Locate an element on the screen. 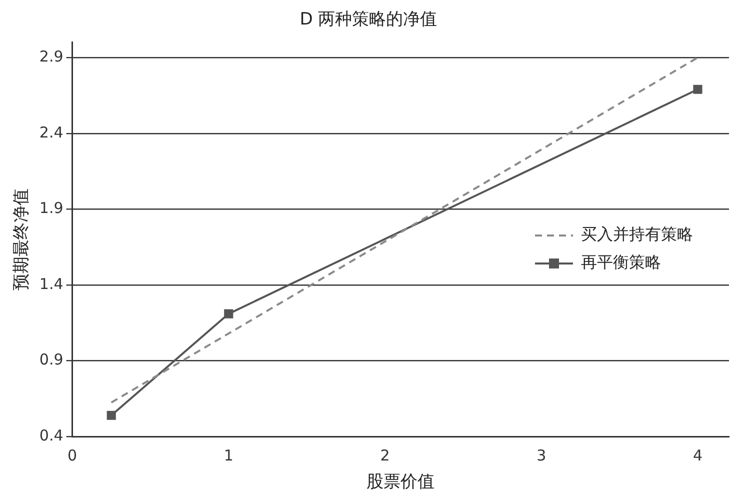  y-tick-label: 1.4 is located at coordinates (51, 283).